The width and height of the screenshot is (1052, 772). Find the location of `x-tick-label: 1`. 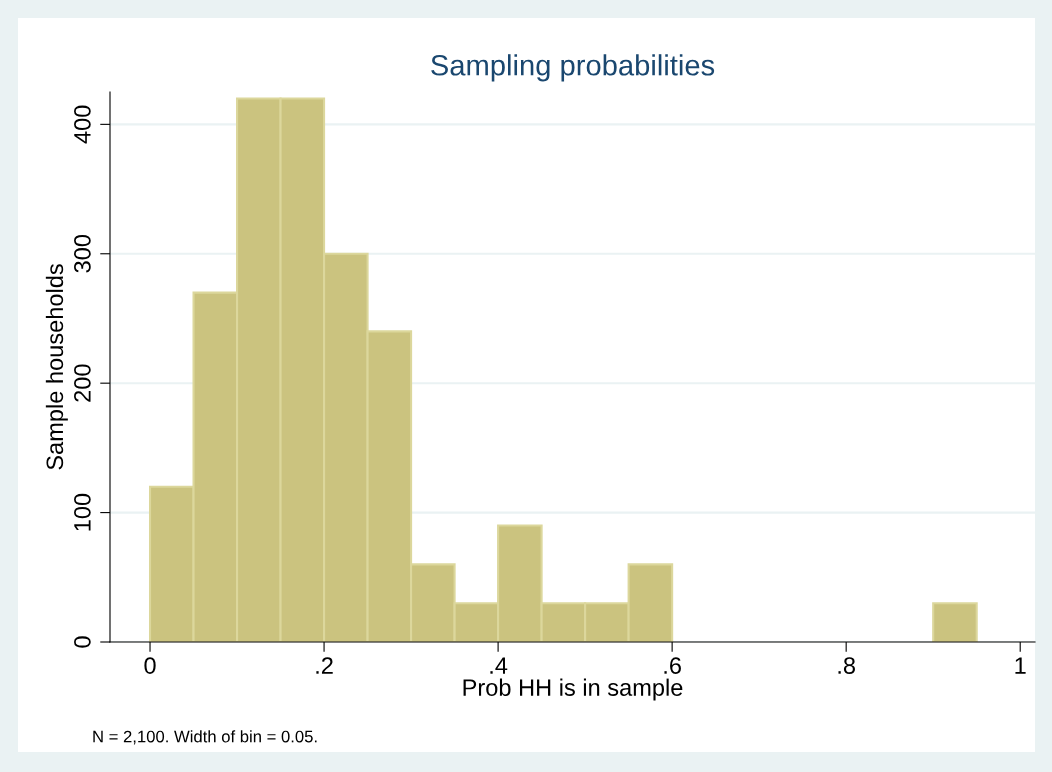

x-tick-label: 1 is located at coordinates (1020, 665).